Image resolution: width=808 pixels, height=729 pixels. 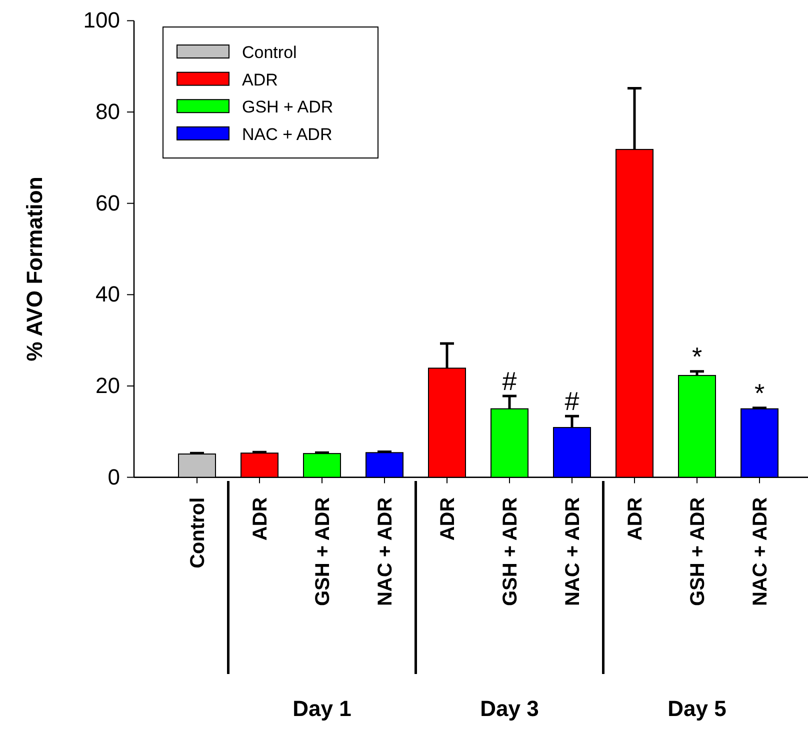 I want to click on text: Day 1, so click(x=322, y=708).